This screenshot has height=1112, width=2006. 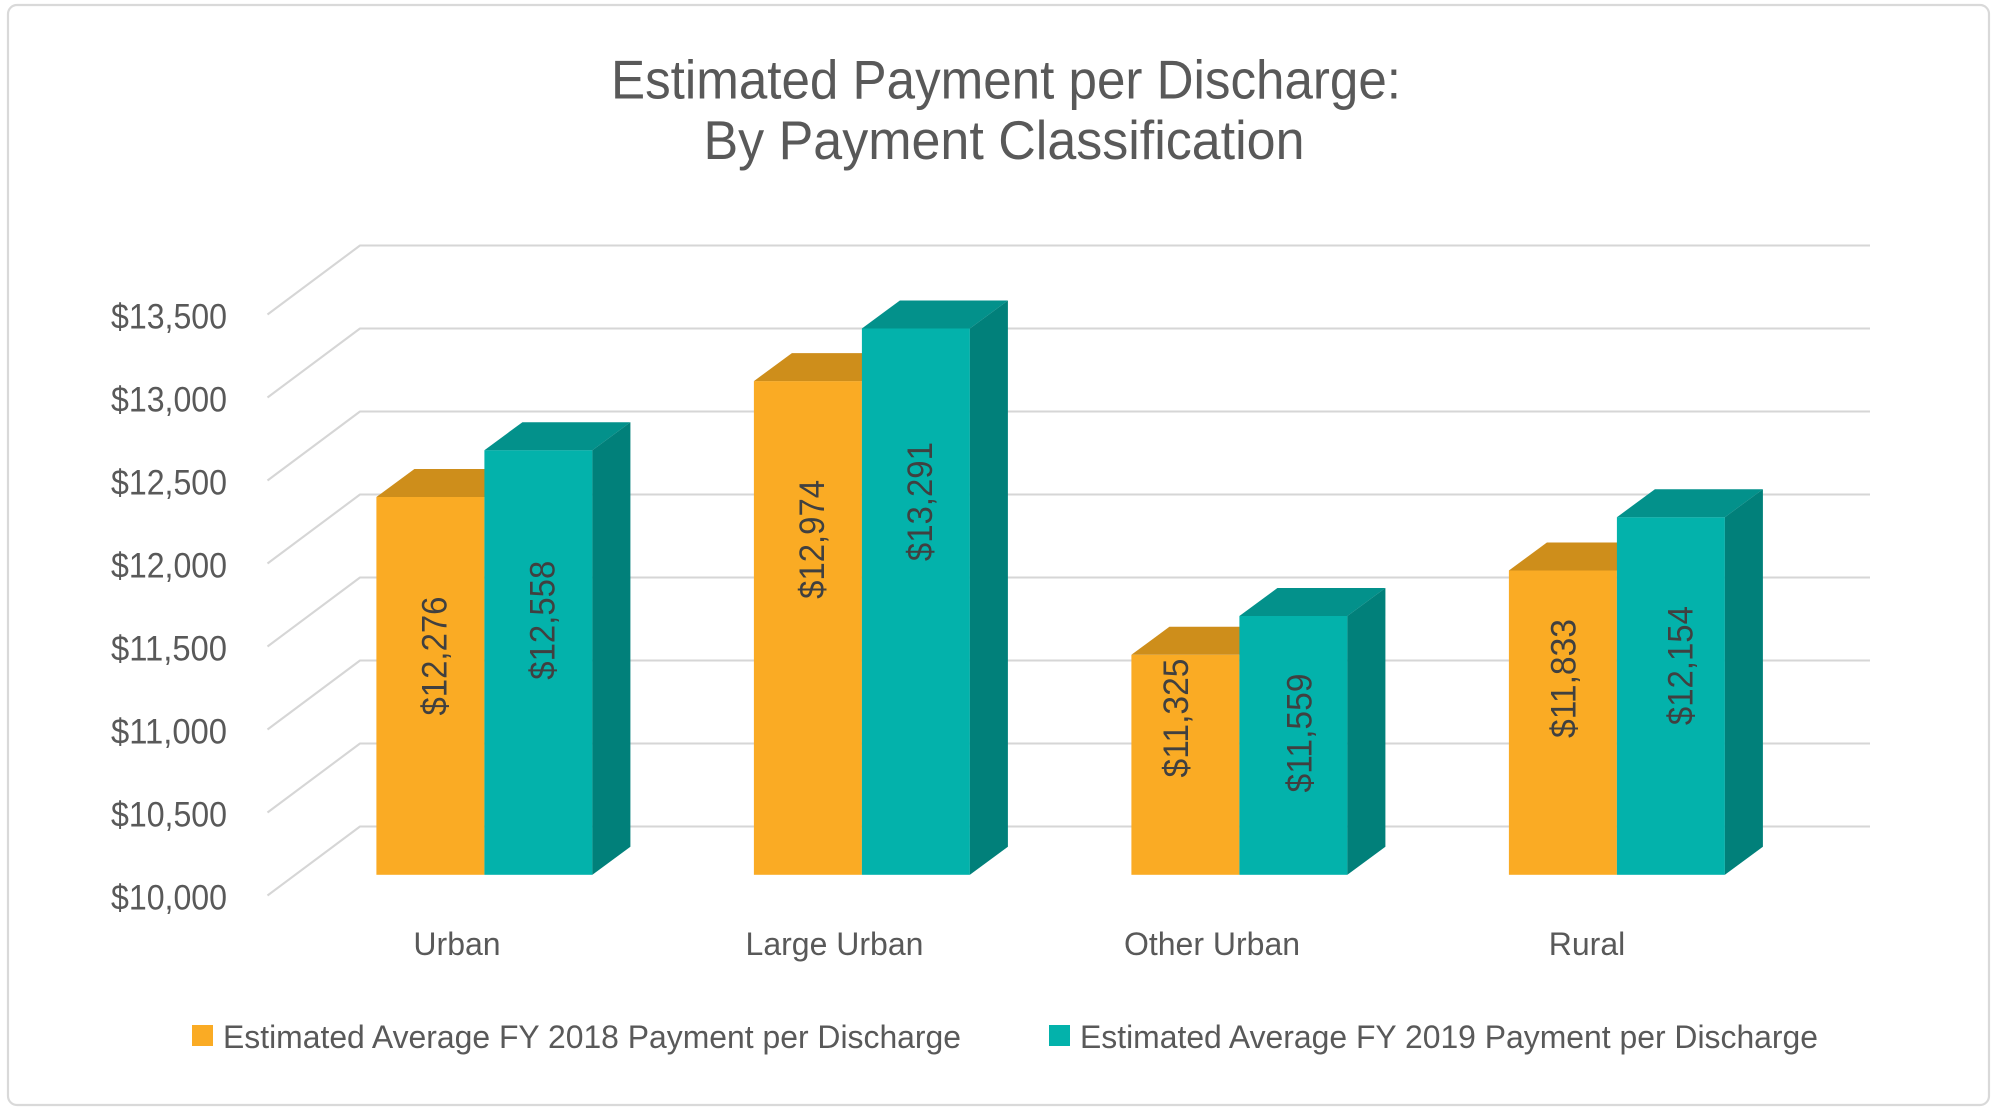 I want to click on svg-text: $11,500, so click(x=169, y=649).